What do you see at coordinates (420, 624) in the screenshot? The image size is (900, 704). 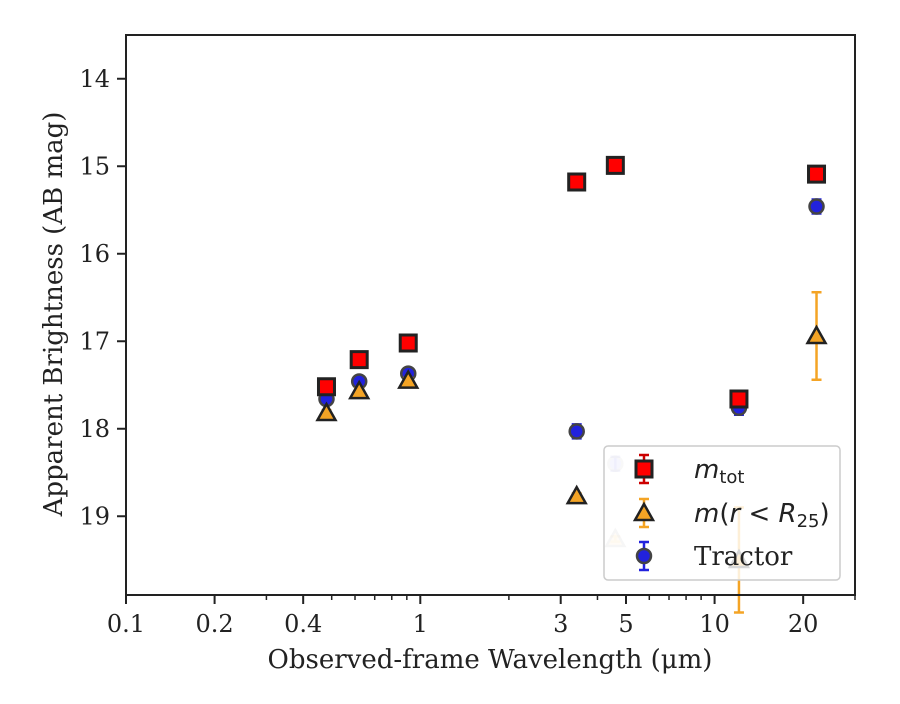 I see `x-tick-label: 1` at bounding box center [420, 624].